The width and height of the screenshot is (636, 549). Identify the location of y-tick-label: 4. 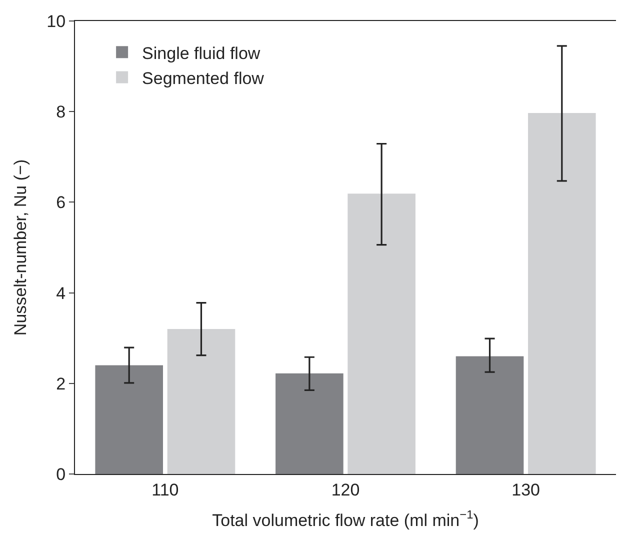
(61, 293).